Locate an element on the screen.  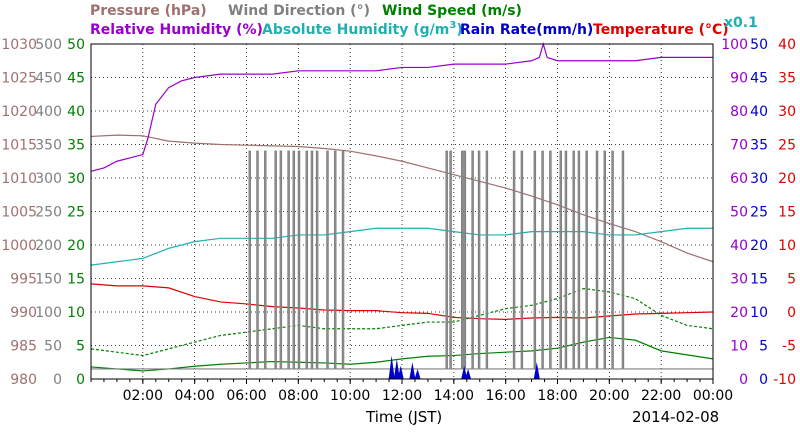
y-tick-label-wind-speed: 35 is located at coordinates (76, 146).